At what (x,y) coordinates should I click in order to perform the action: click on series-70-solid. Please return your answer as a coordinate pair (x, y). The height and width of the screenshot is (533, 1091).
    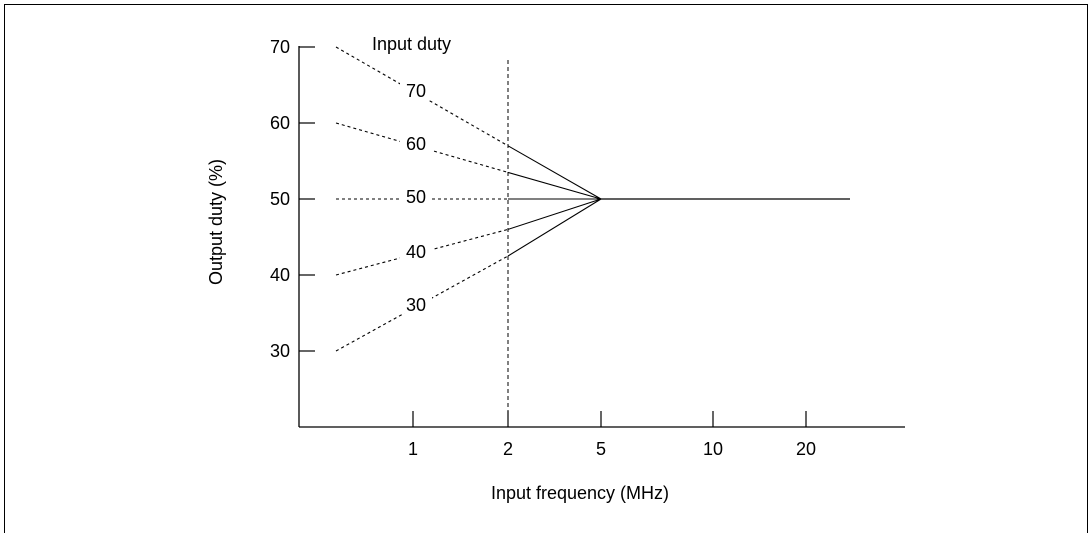
    Looking at the image, I should click on (554, 172).